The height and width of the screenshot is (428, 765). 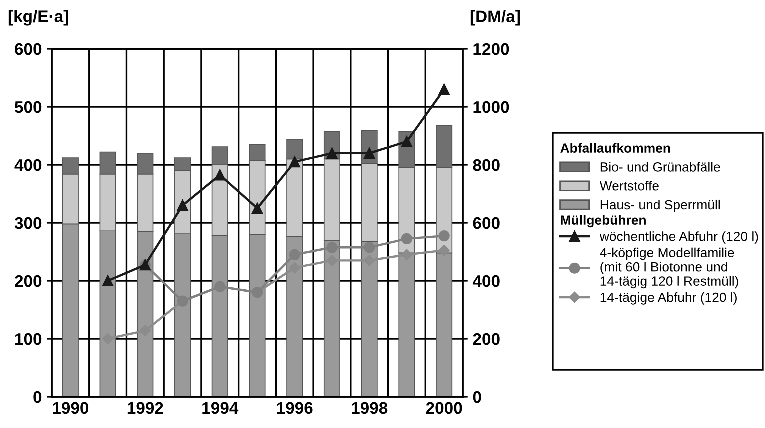 I want to click on text: Müllgebühren, so click(x=603, y=221).